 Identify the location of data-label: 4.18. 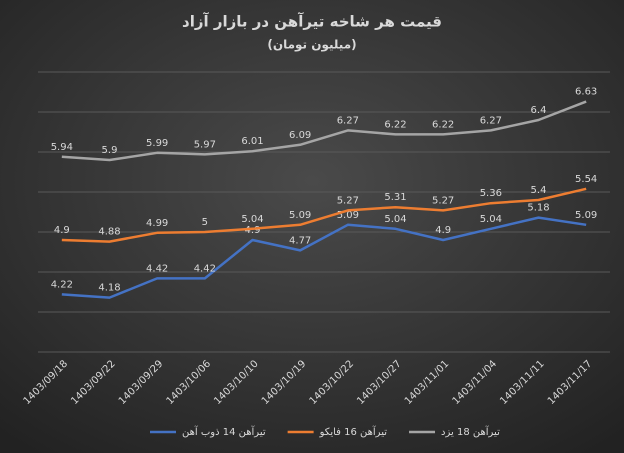
(109, 288).